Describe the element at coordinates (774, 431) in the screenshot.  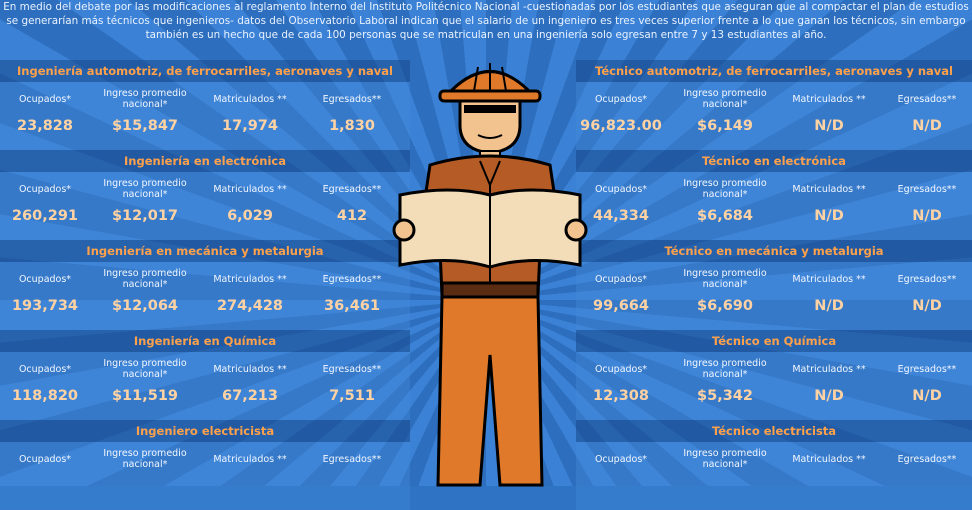
I see `block-title: Técnico electricista` at that location.